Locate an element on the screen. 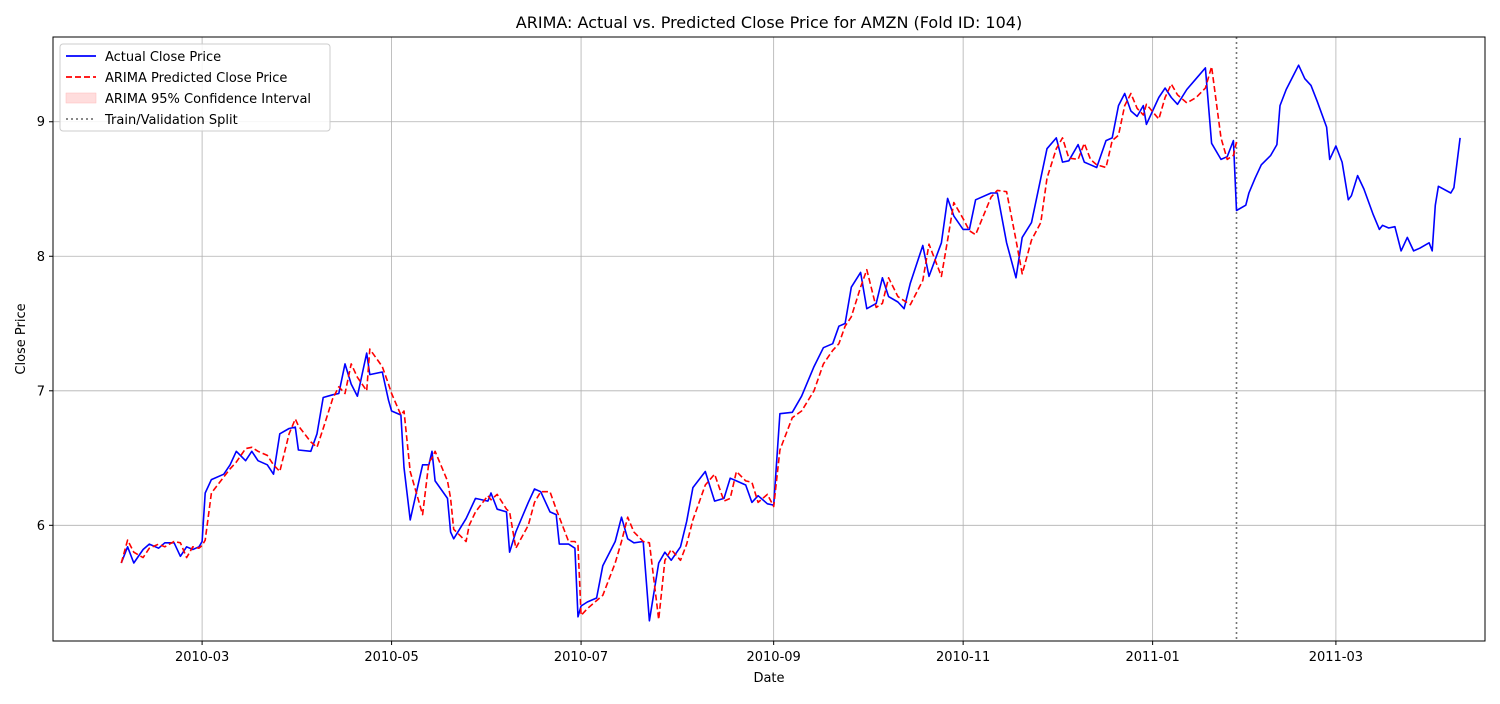  legend-label-actual: Actual Close Price is located at coordinates (163, 57).